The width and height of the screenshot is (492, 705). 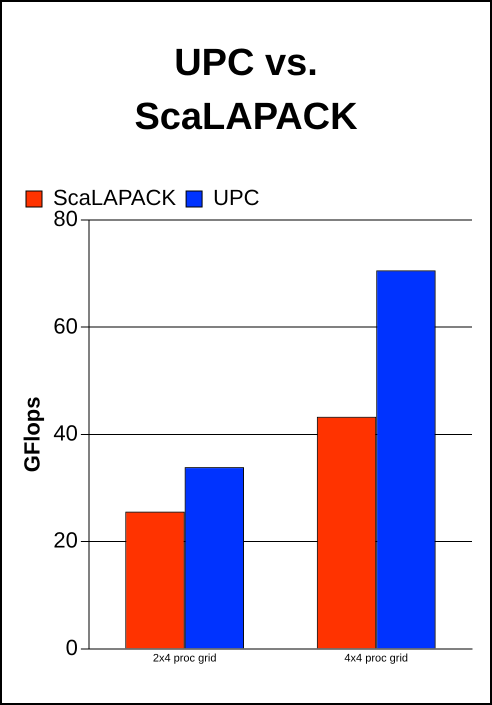 I want to click on y-axis-title: GFlops, so click(x=31, y=434).